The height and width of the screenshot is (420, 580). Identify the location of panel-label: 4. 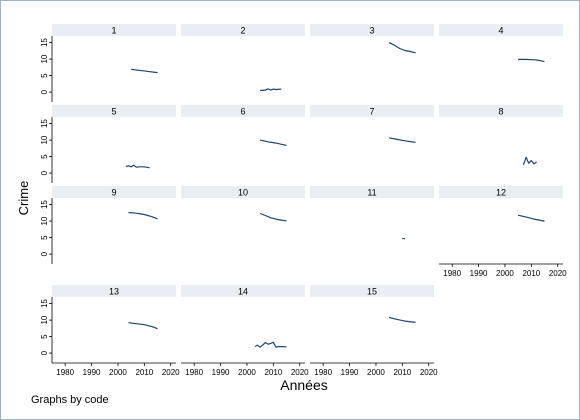
(500, 31).